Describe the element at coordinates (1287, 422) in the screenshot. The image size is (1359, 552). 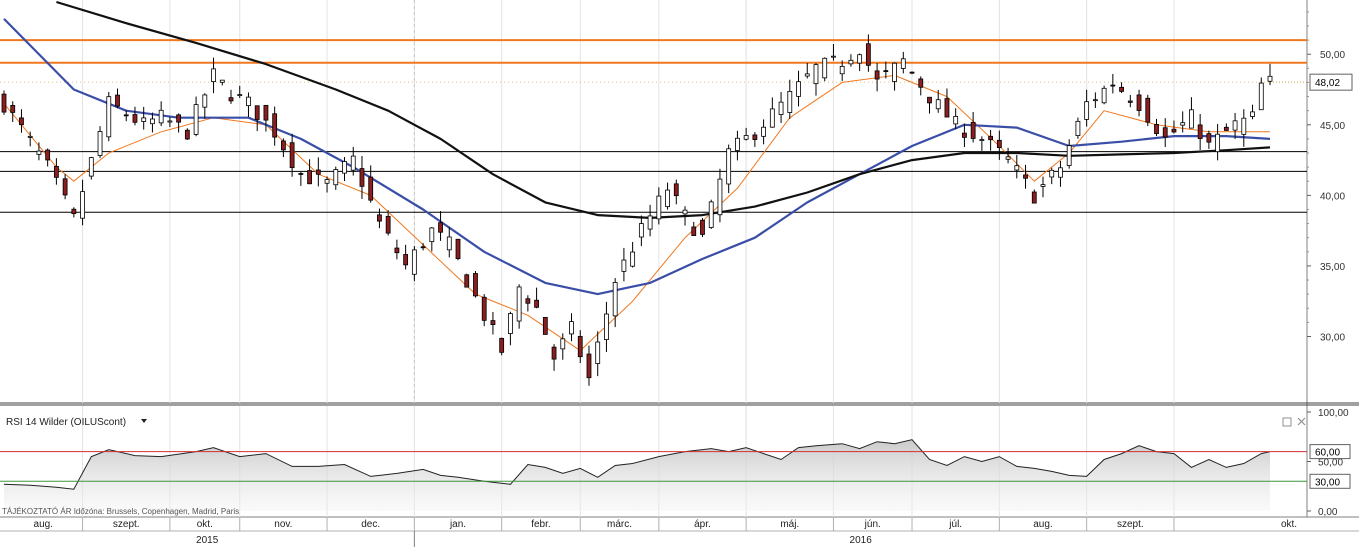
I see `window-restore-icon` at that location.